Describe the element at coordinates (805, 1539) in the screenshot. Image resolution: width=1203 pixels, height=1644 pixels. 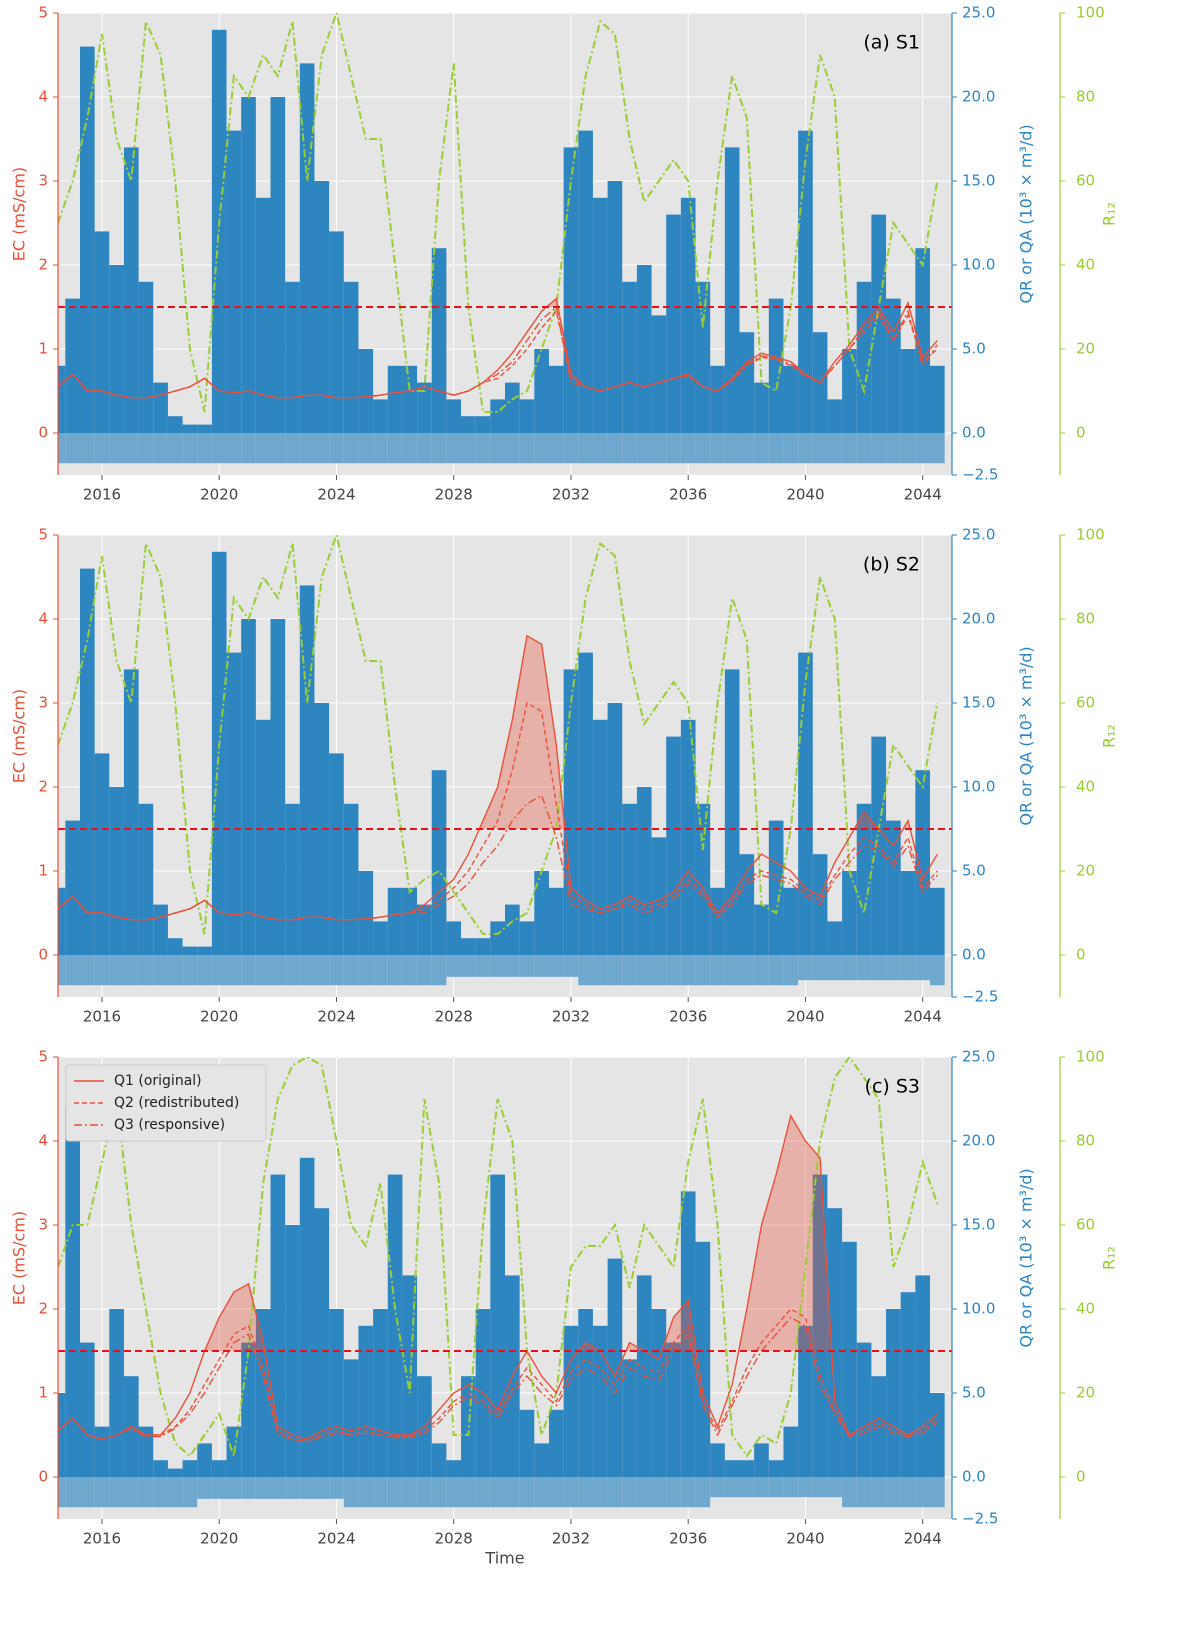
I see `x-tick-label: 2040` at that location.